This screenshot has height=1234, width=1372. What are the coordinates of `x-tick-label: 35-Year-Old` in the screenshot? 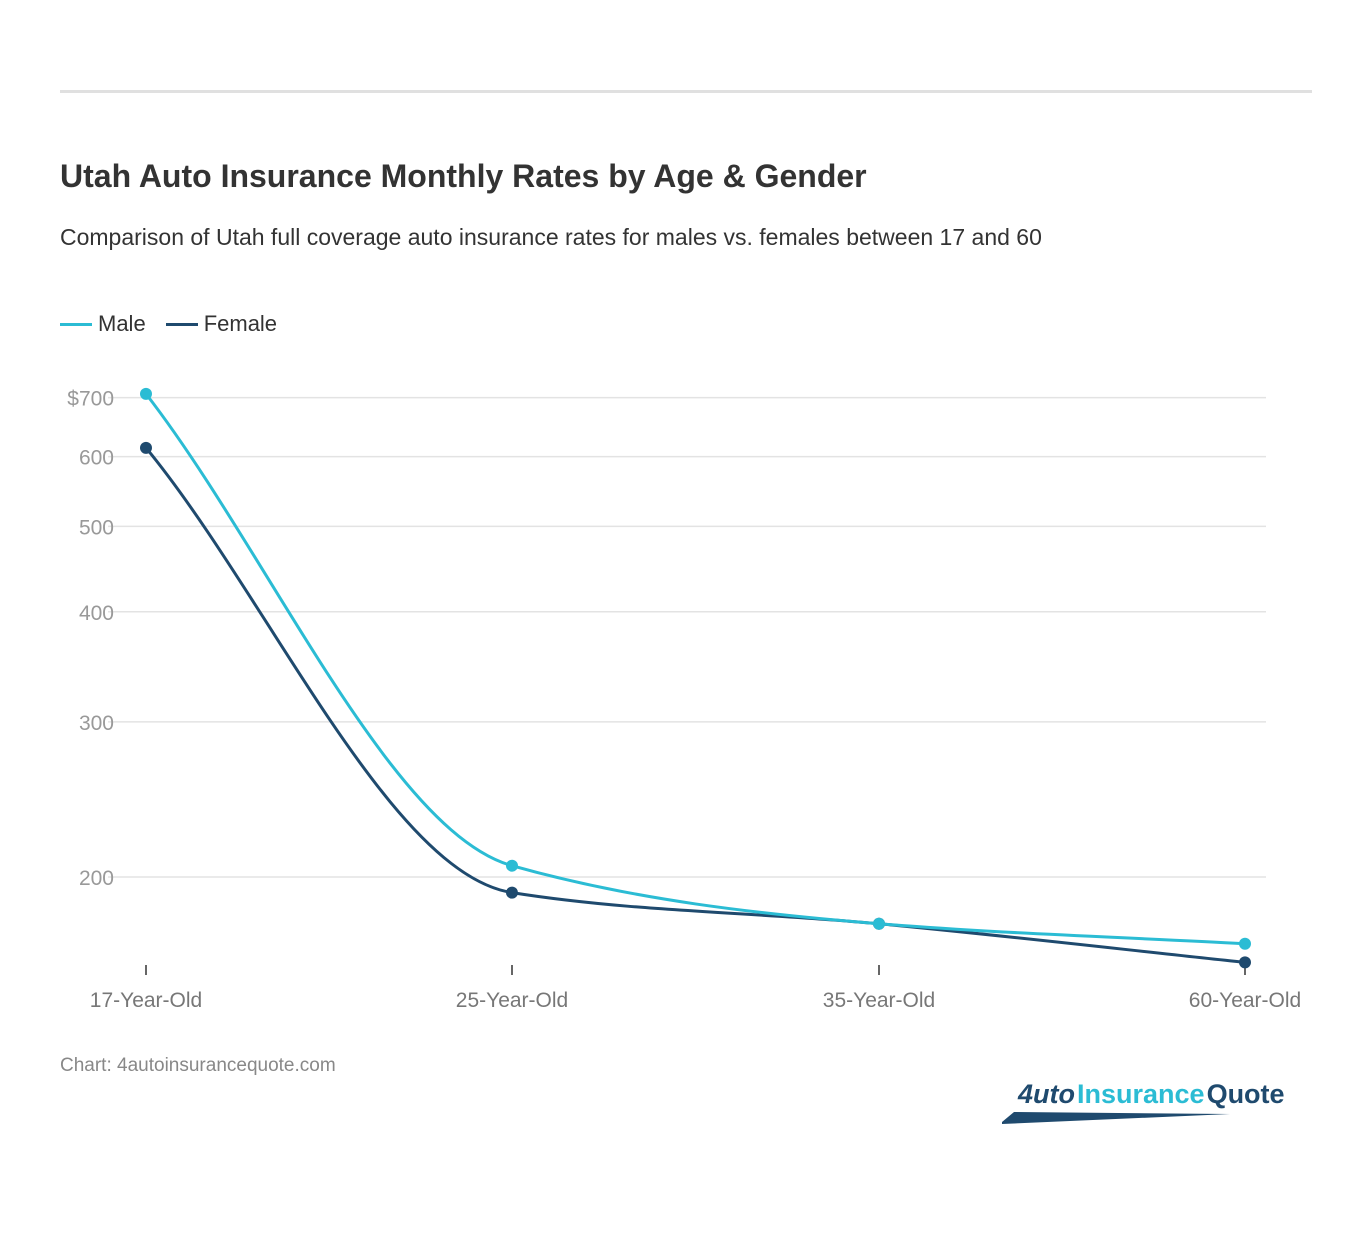 It's located at (879, 1000).